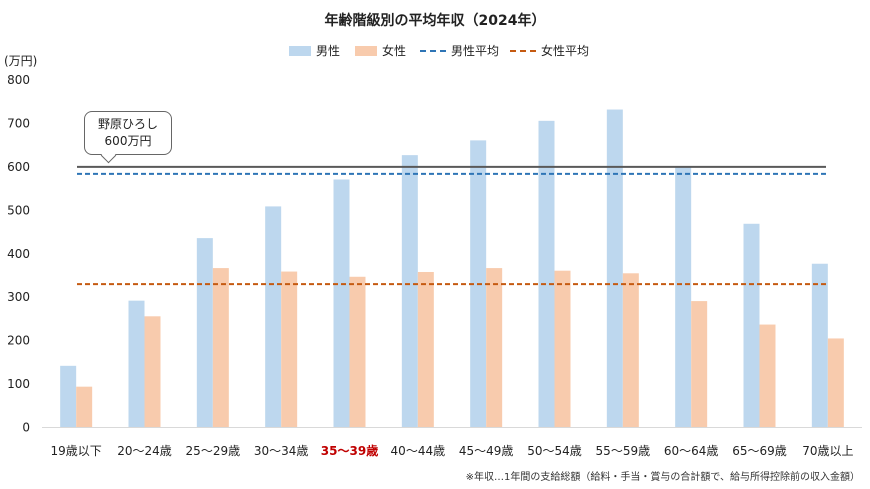  Describe the element at coordinates (394, 51) in the screenshot. I see `legend-label-female: 女性` at that location.